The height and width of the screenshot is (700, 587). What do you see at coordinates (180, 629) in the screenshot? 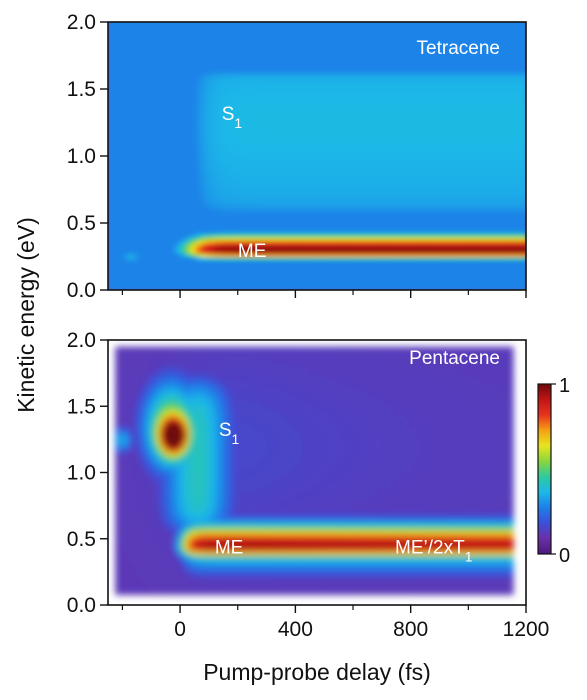
I see `panel-pentacene-x-tick-label: 0` at bounding box center [180, 629].